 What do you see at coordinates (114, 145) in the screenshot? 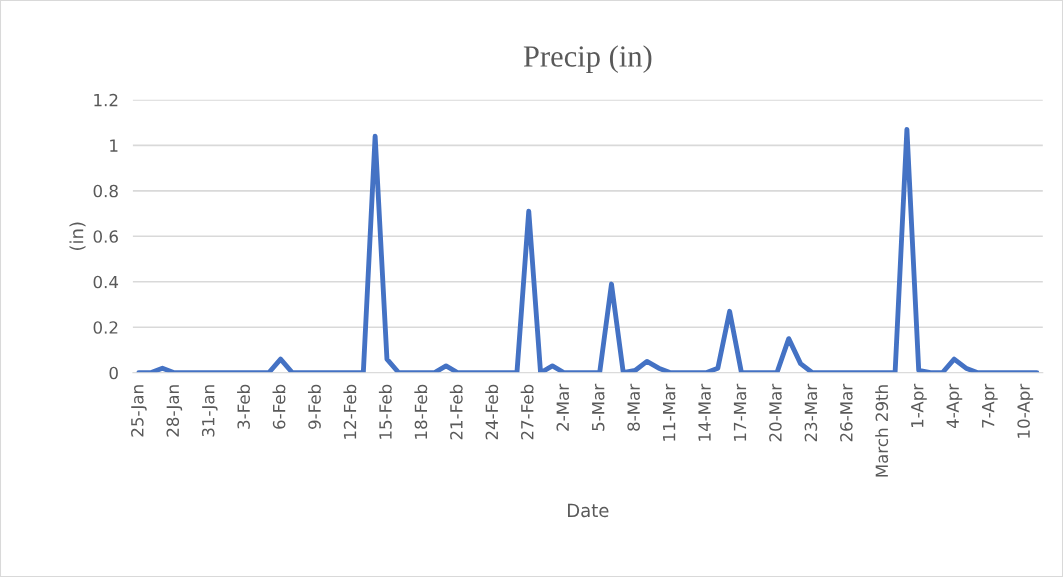
I see `y-tick-label: 1` at bounding box center [114, 145].